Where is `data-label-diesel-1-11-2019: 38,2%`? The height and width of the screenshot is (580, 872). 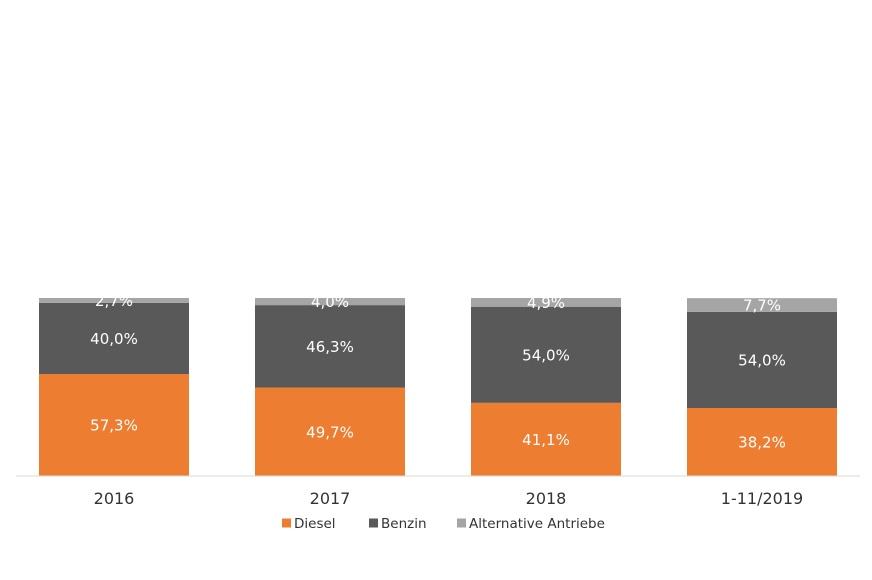 data-label-diesel-1-11-2019: 38,2% is located at coordinates (762, 443).